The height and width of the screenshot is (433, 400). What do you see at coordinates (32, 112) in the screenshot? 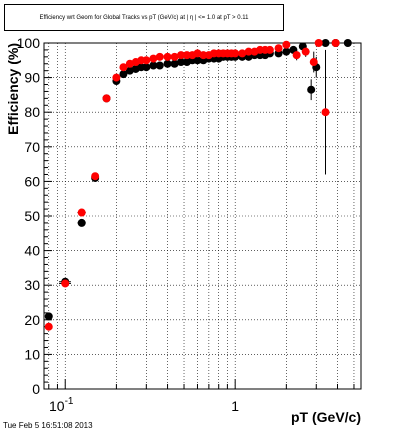
I see `y-tick-label: 80` at bounding box center [32, 112].